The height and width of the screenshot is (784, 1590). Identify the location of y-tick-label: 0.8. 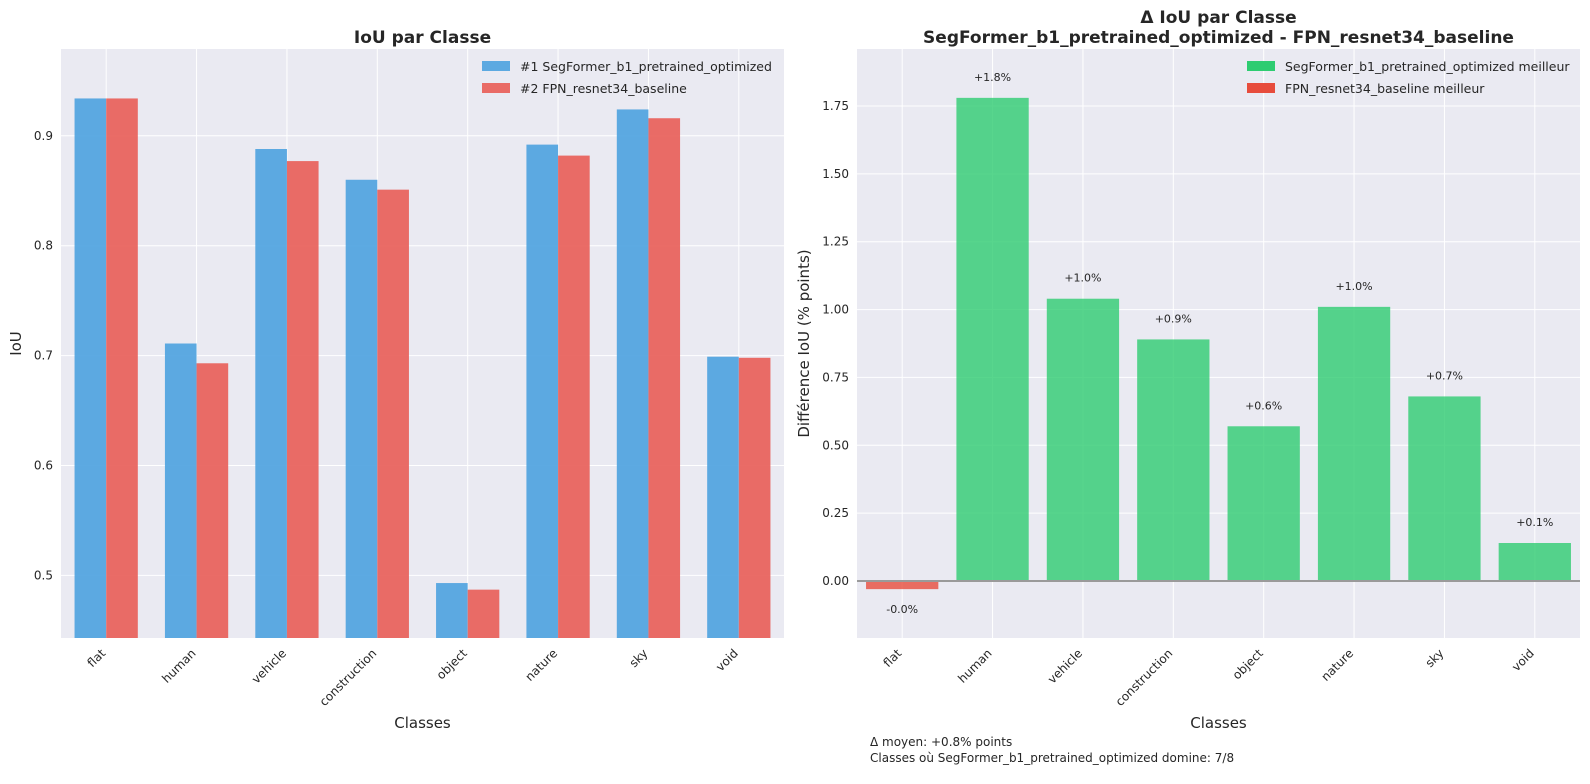
(43, 246).